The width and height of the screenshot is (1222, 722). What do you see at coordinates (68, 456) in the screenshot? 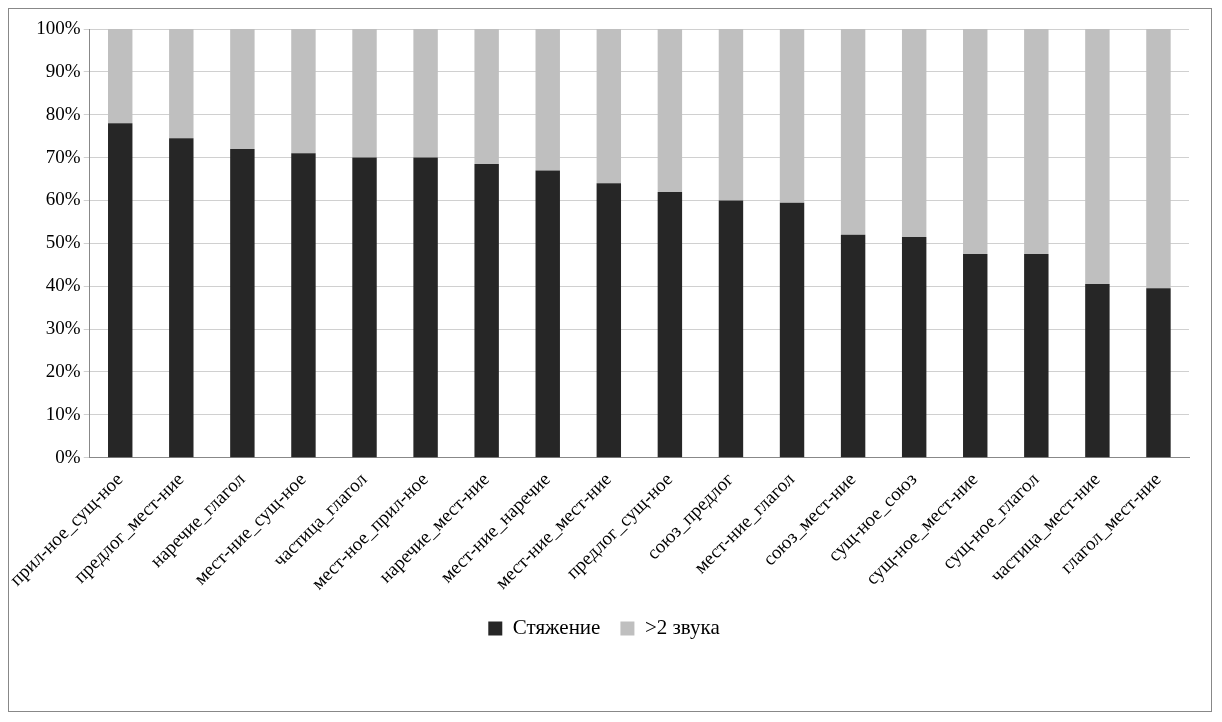
I see `y-tick-label: 0%` at bounding box center [68, 456].